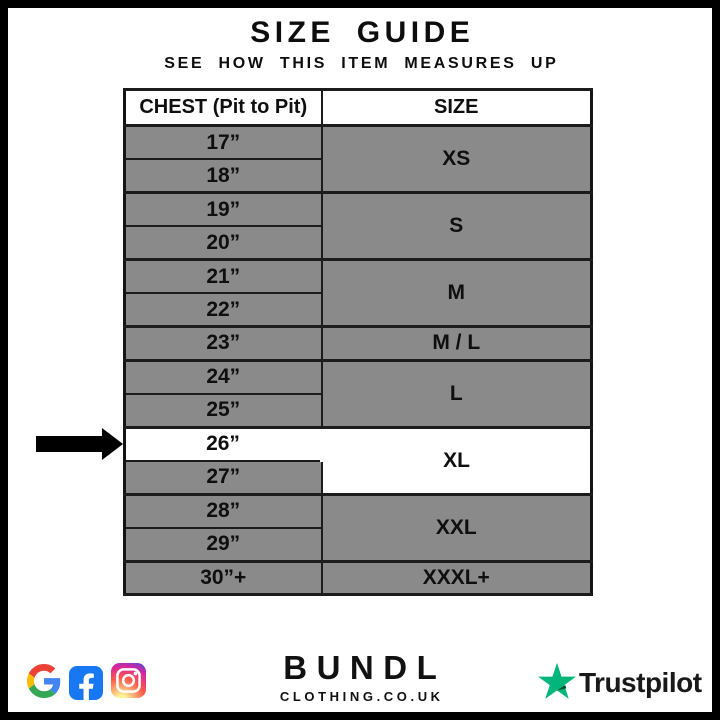 The height and width of the screenshot is (720, 720). What do you see at coordinates (640, 682) in the screenshot?
I see `trustpilot-label: Trustpilot` at bounding box center [640, 682].